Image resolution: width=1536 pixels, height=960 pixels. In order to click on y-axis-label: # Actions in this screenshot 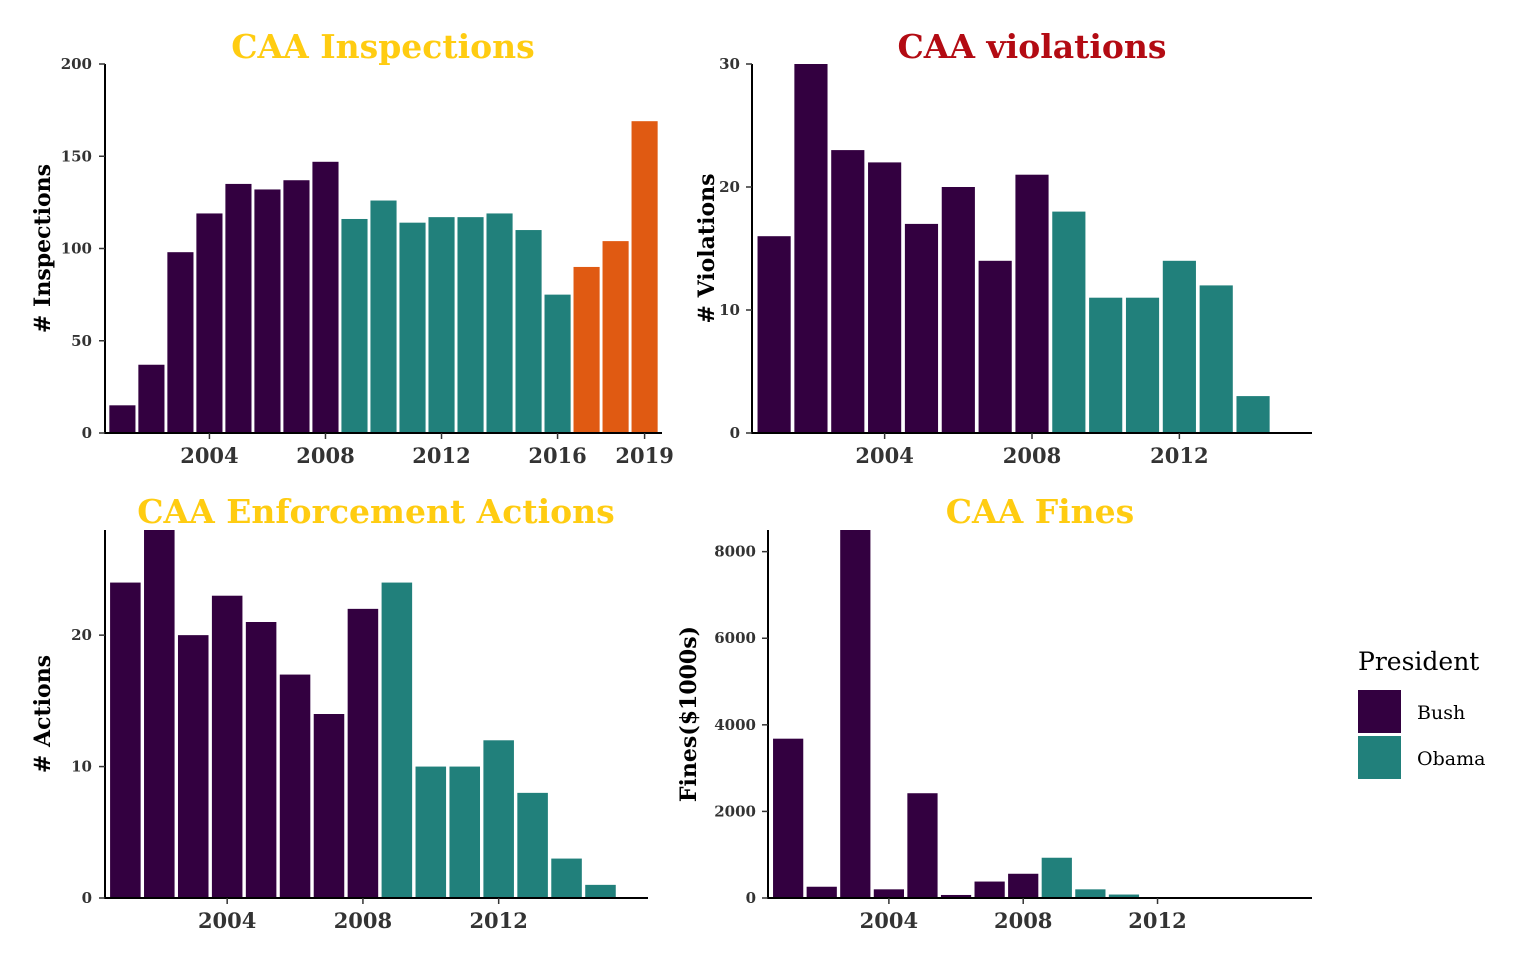, I will do `click(43, 714)`.